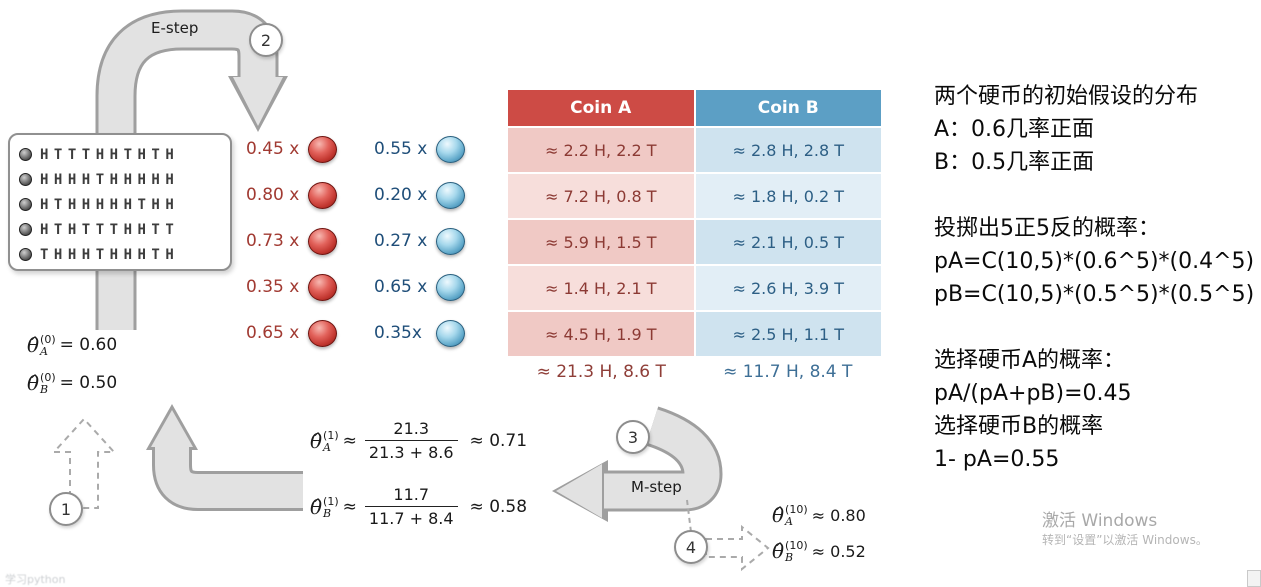 The width and height of the screenshot is (1261, 587). I want to click on estep-row: 0.65 x 0.35x, so click(361, 334).